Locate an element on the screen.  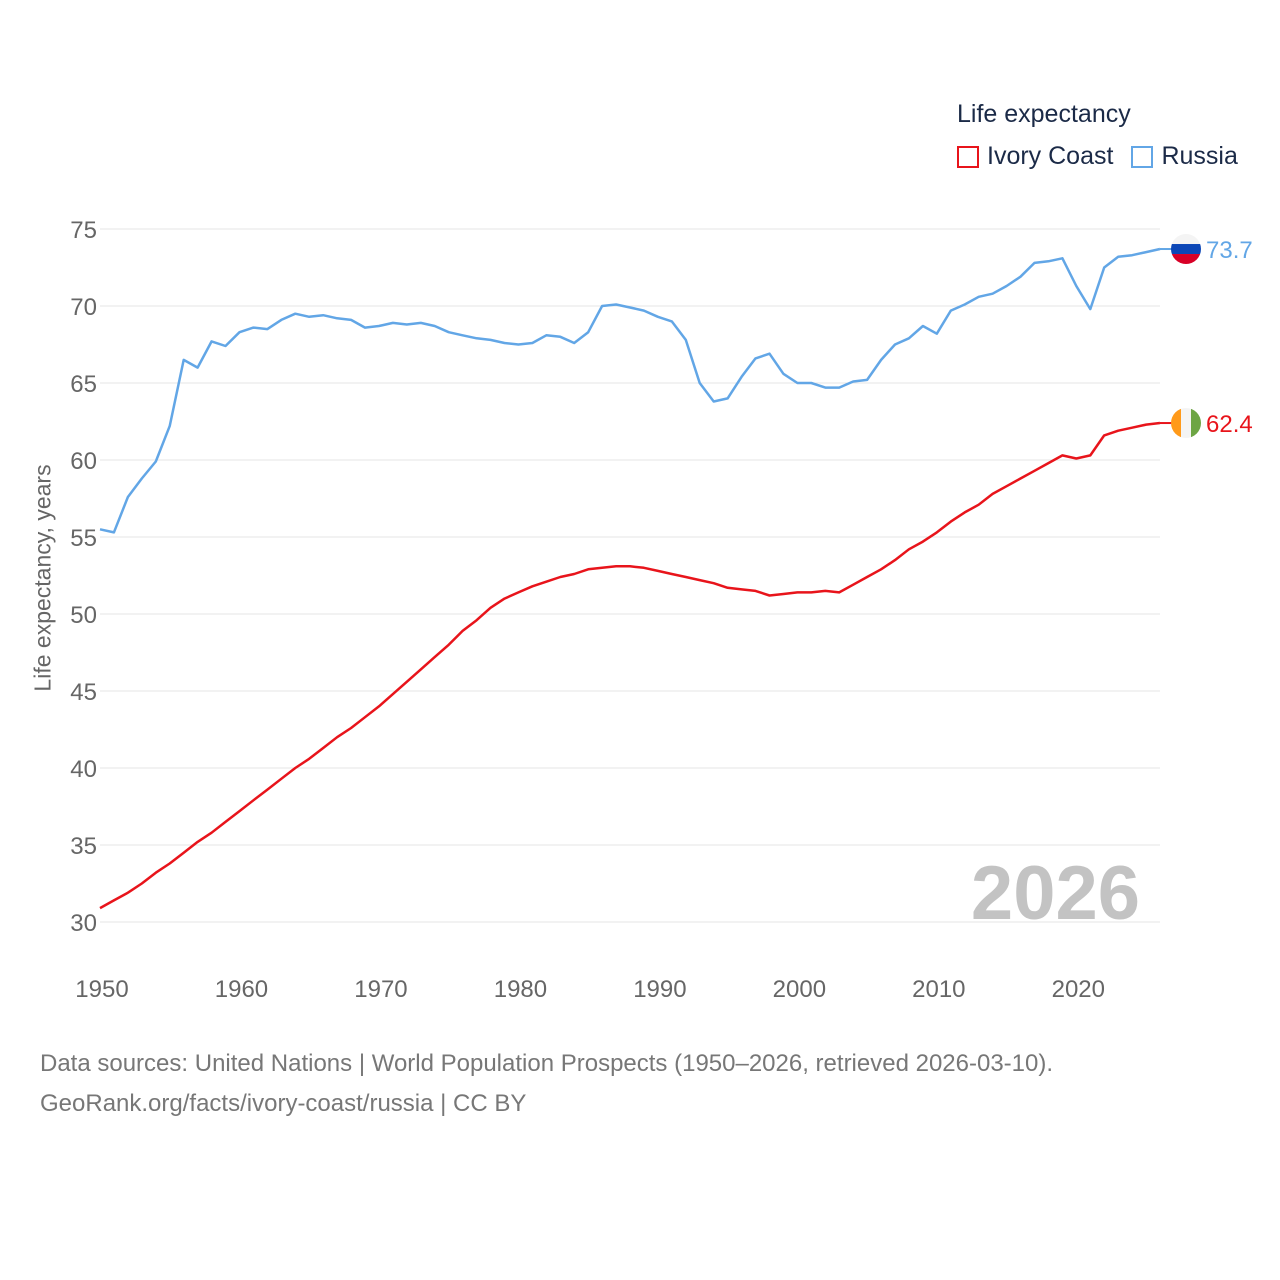
end-value-label-russia: 73.7 is located at coordinates (1229, 250).